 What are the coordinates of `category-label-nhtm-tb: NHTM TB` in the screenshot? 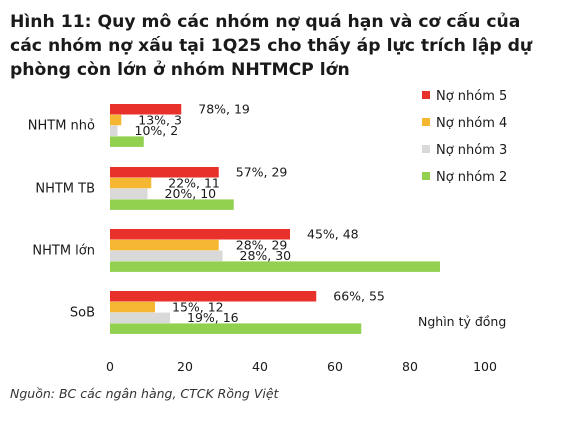 It's located at (65, 189).